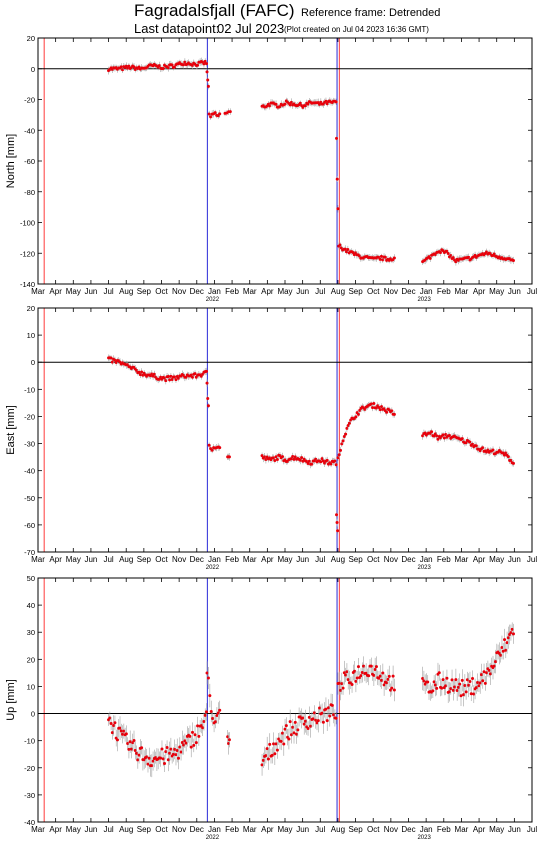 The image size is (540, 844). Describe the element at coordinates (27, 284) in the screenshot. I see `y-tick-label: -140` at that location.